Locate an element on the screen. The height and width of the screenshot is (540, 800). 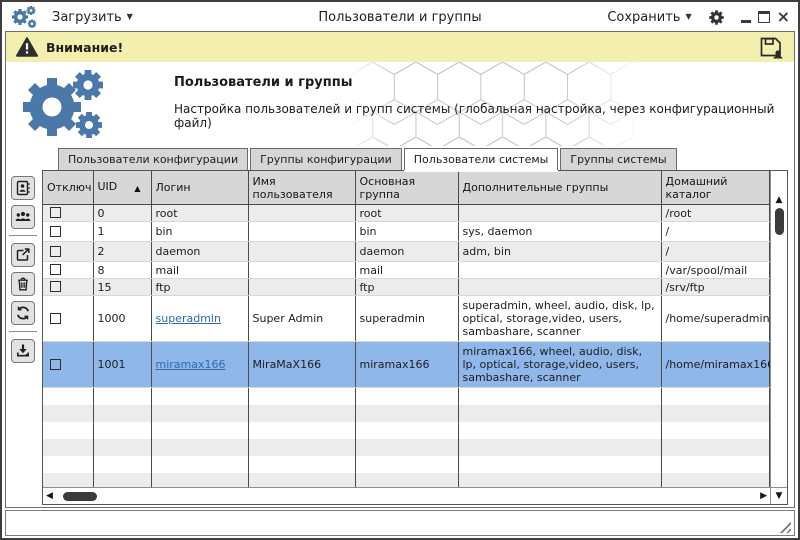
table-cell: /home/miramax166 is located at coordinates (715, 364).